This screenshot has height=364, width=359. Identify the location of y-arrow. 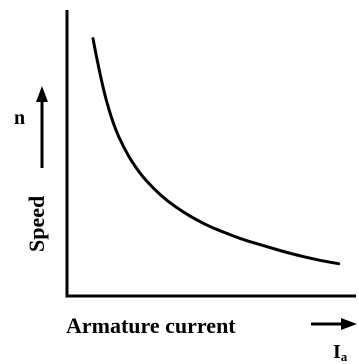
(42, 127).